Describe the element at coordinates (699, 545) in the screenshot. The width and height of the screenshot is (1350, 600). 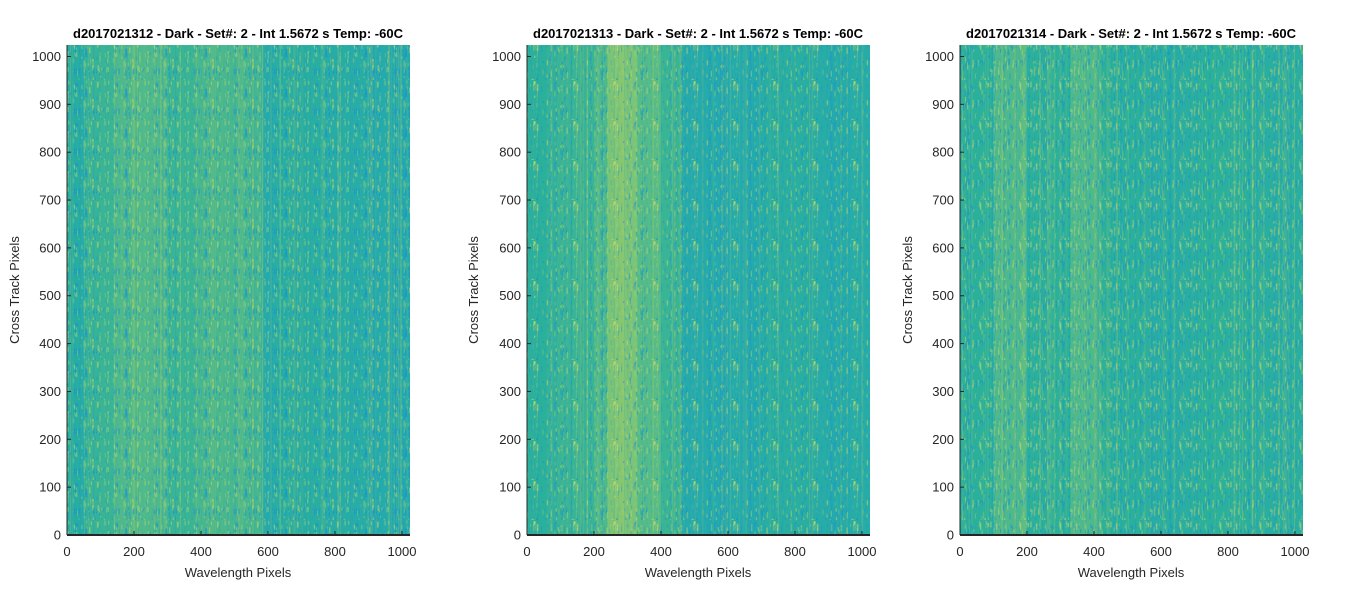
I see `panel-2-x-ticks: 0 200 400 600 800 1000` at that location.